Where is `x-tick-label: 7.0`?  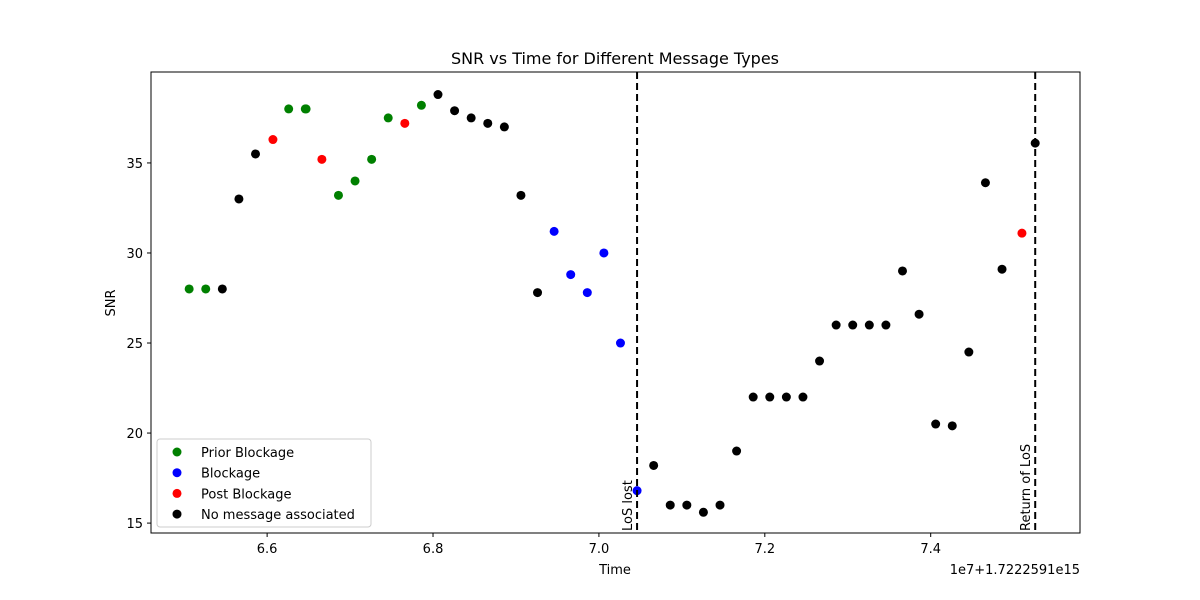
x-tick-label: 7.0 is located at coordinates (599, 549).